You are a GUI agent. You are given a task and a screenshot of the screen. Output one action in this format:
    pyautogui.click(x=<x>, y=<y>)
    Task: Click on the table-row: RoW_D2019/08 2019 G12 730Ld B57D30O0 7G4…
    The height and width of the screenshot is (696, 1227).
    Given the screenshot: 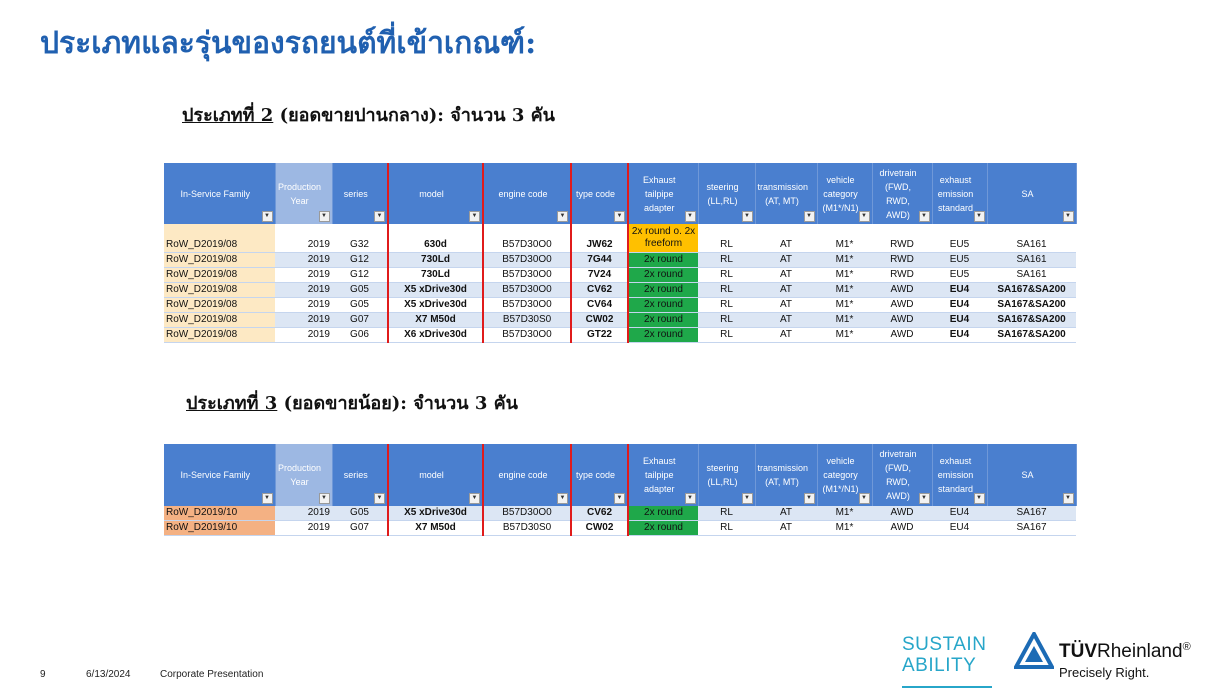 What is the action you would take?
    pyautogui.click(x=620, y=260)
    